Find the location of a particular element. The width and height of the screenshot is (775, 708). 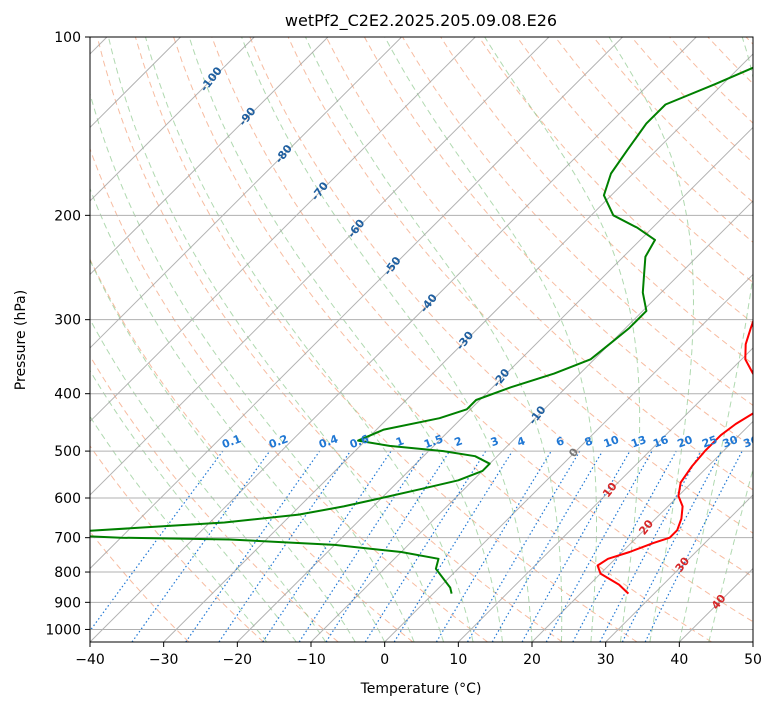

mixing-ratio-label: 10 is located at coordinates (611, 442).